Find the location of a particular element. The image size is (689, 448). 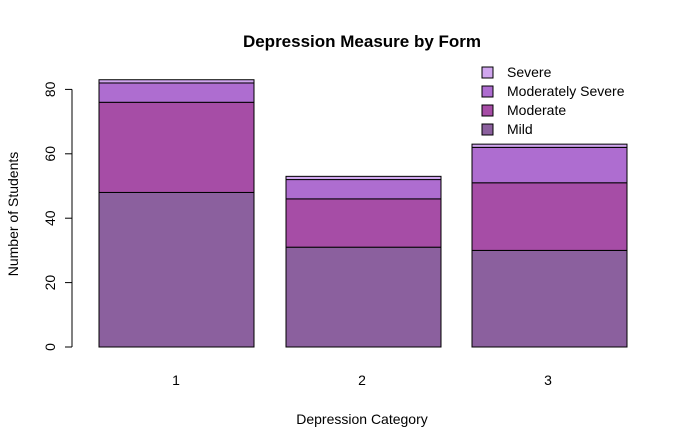

legend: Severe Moderately Severe Moderate Mild is located at coordinates (553, 100).